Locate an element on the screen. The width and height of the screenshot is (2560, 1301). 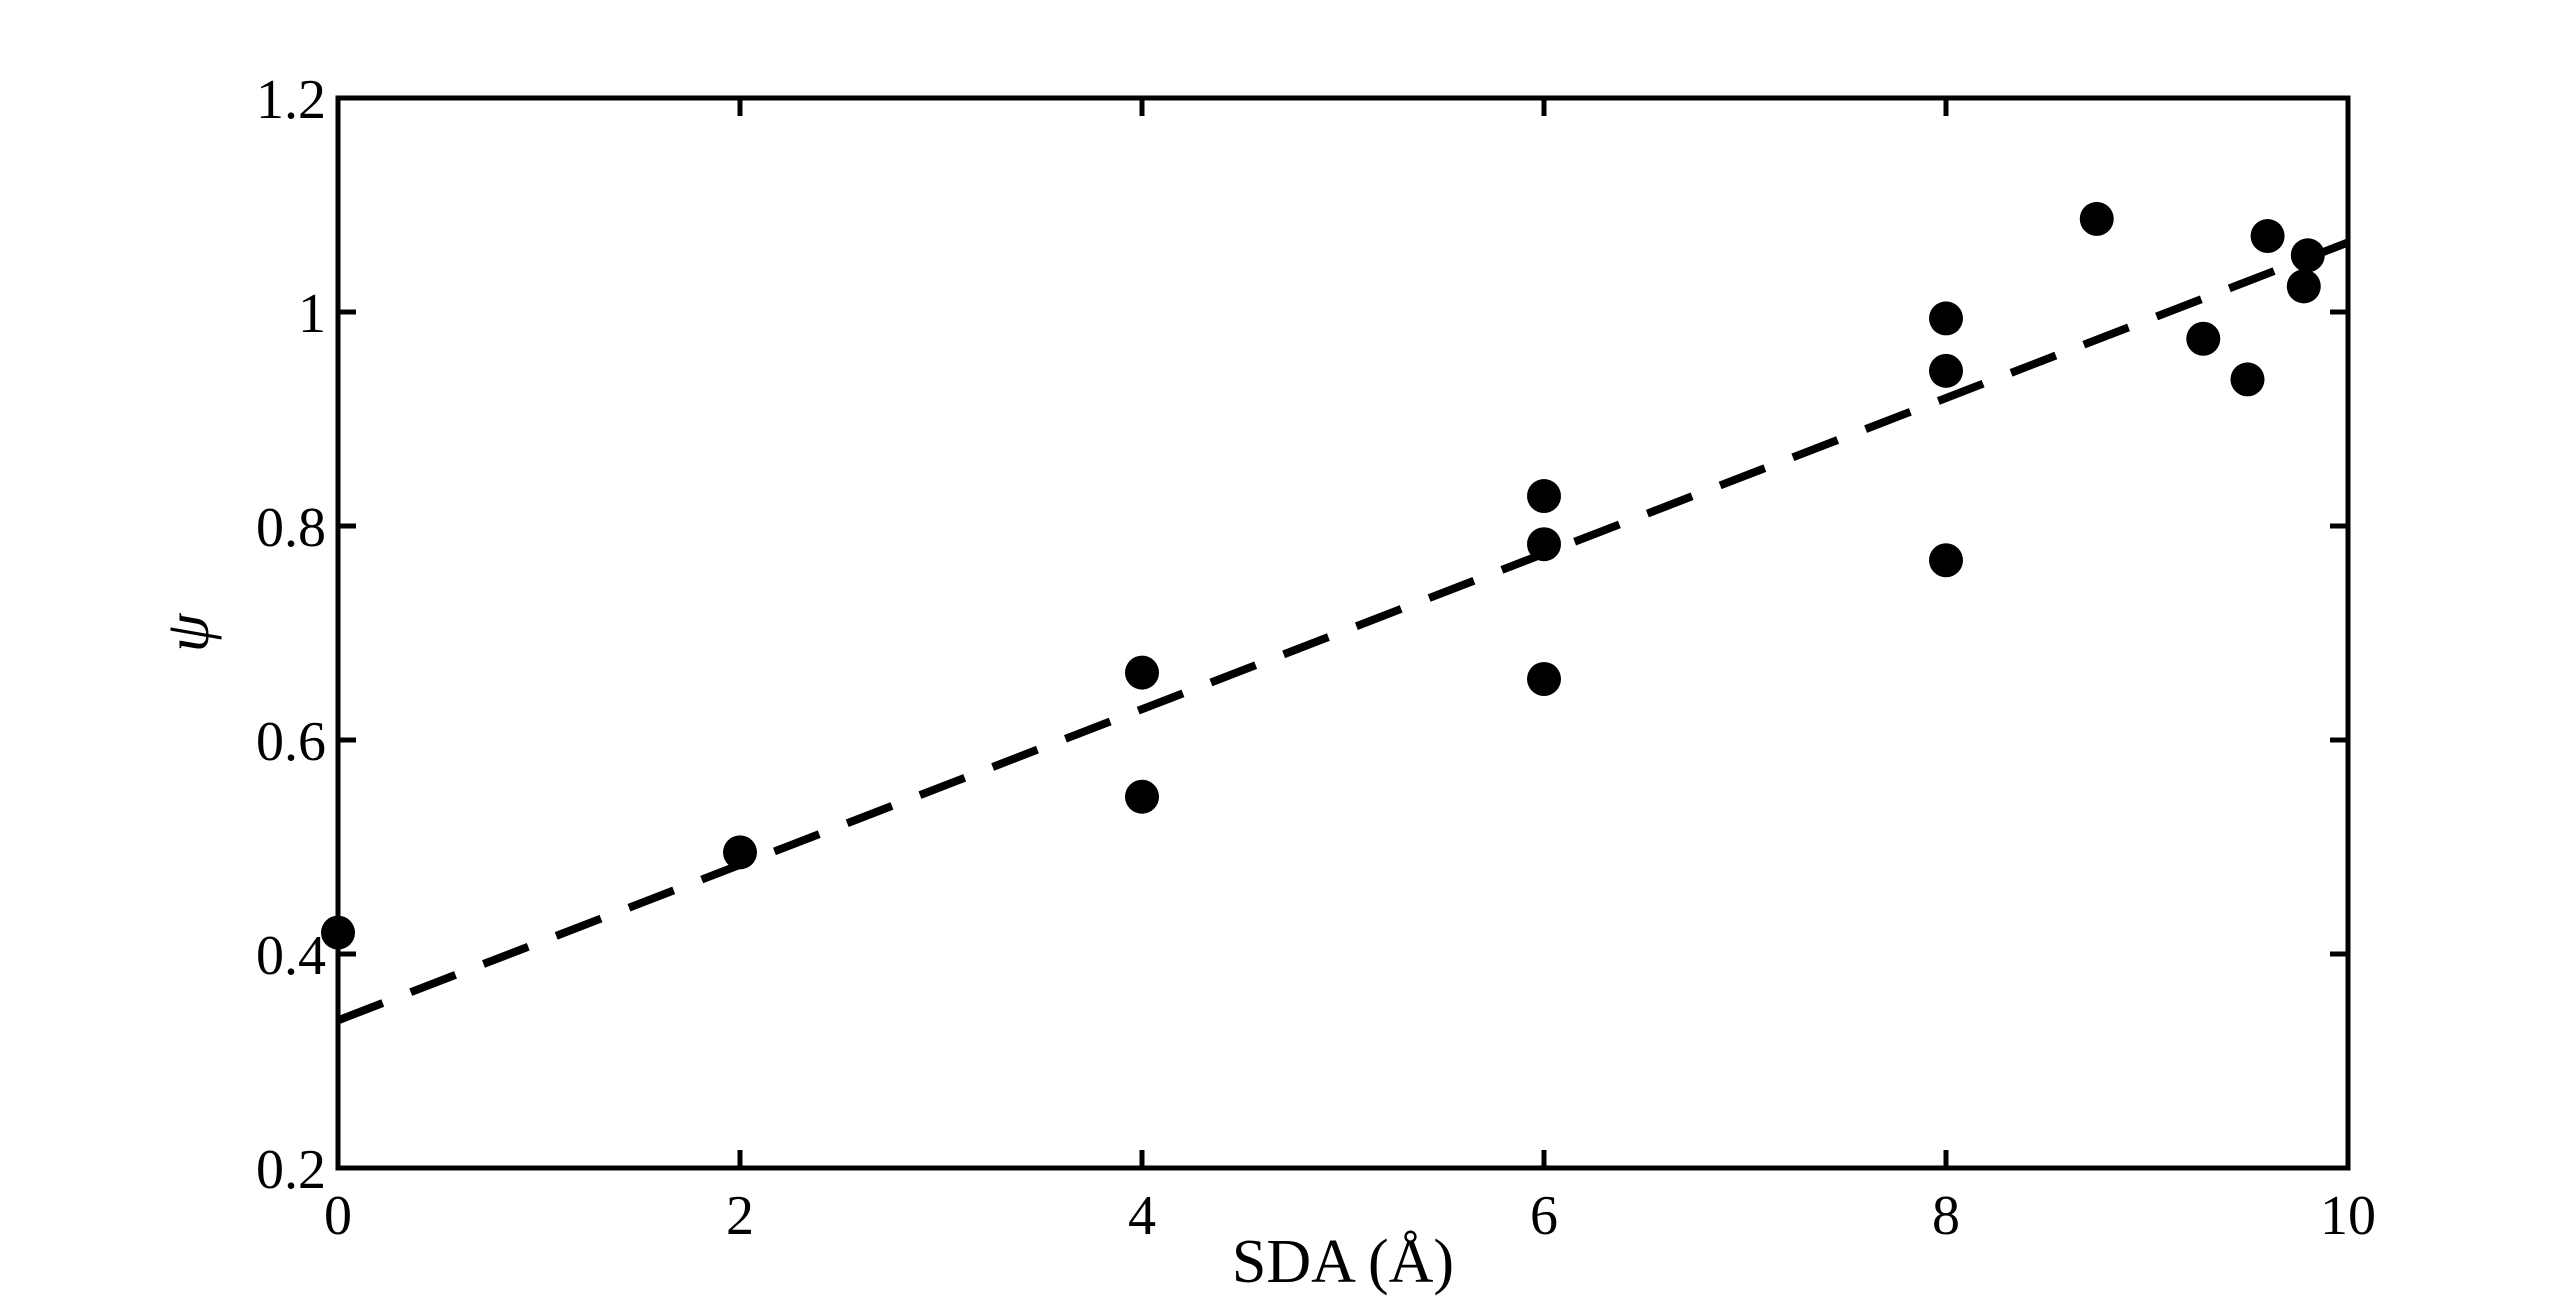
x-tick-label: 0 is located at coordinates (338, 1216).